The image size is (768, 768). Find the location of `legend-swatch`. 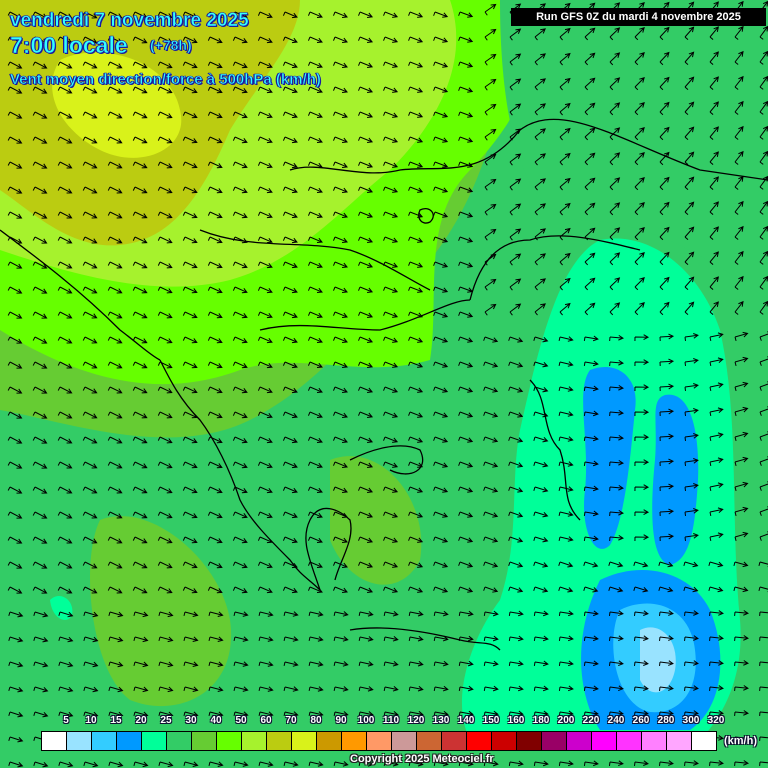

legend-swatch is located at coordinates (354, 741).